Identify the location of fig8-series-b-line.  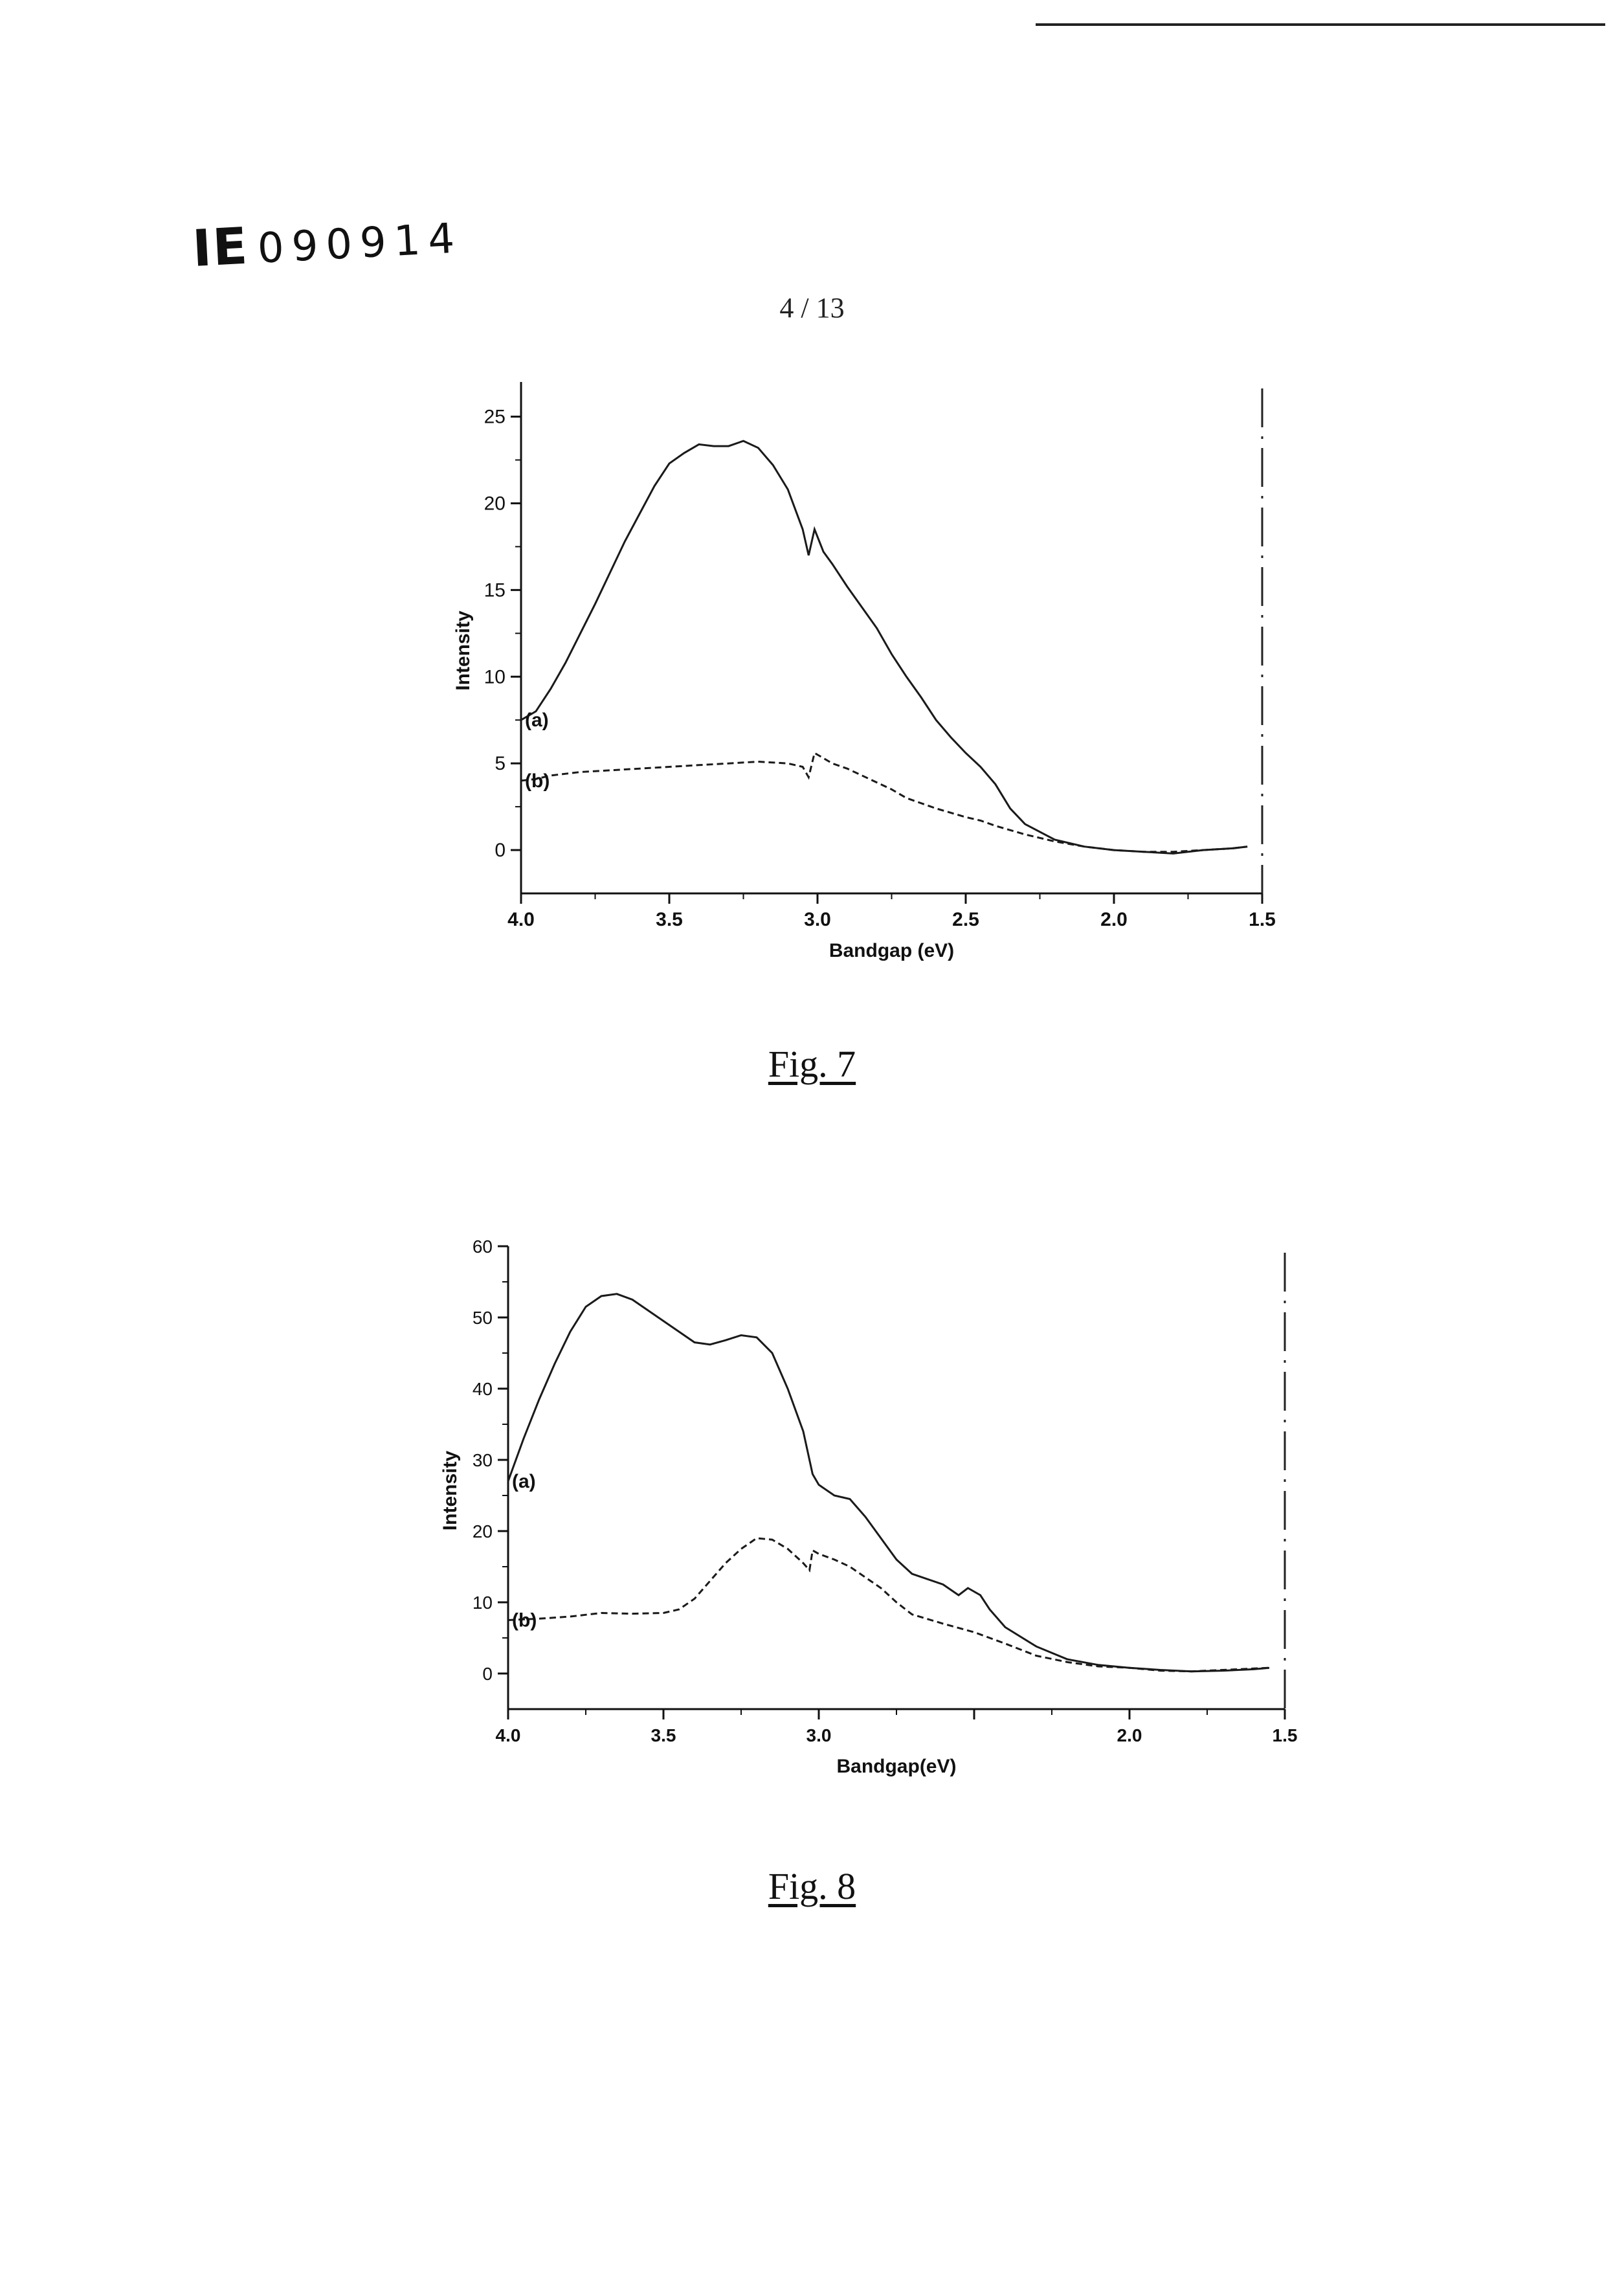
(889, 1605).